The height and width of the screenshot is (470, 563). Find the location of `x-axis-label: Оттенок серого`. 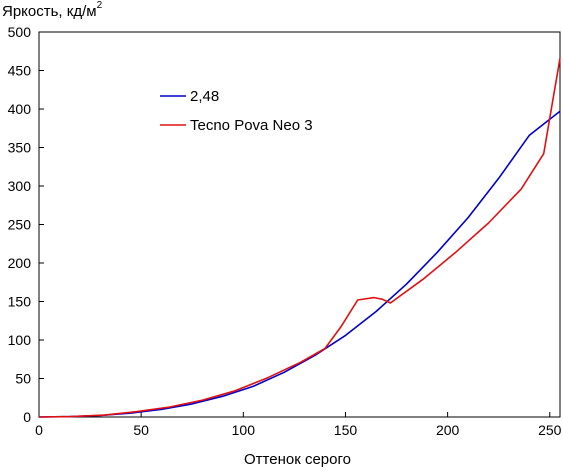

x-axis-label: Оттенок серого is located at coordinates (297, 459).